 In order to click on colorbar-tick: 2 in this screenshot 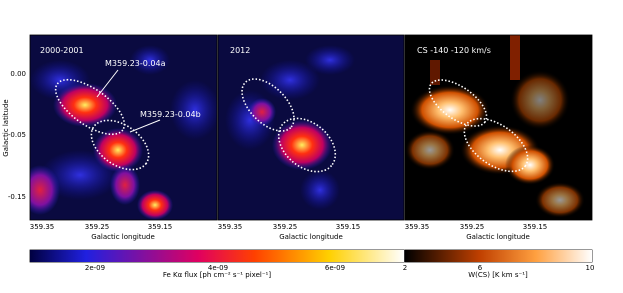, I will do `click(405, 268)`.